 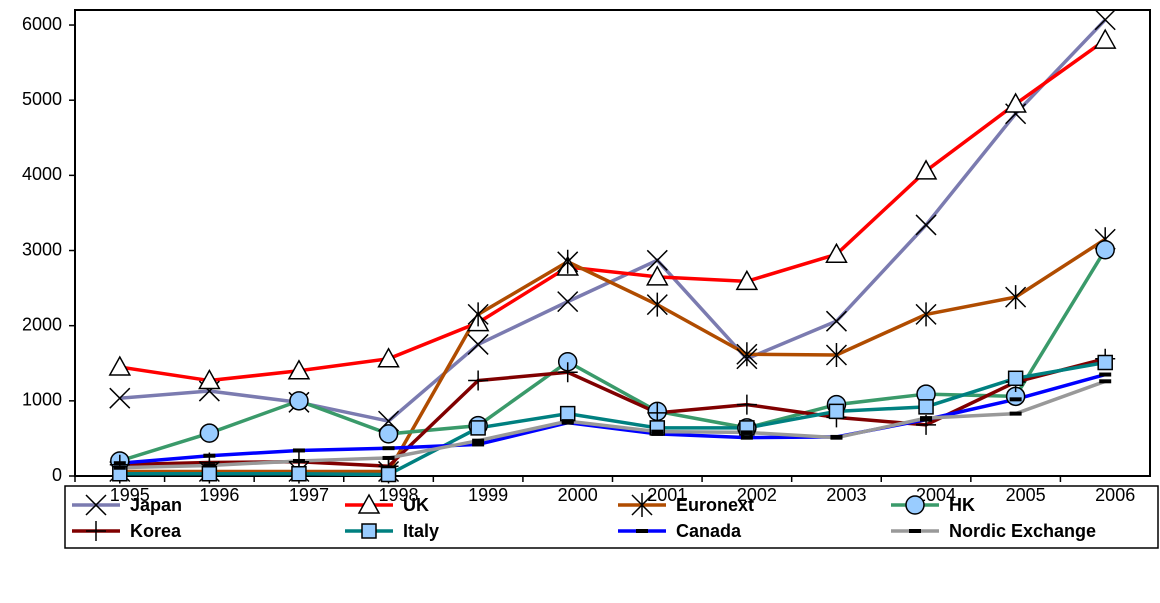 I want to click on legend-item: Canada, so click(x=680, y=531).